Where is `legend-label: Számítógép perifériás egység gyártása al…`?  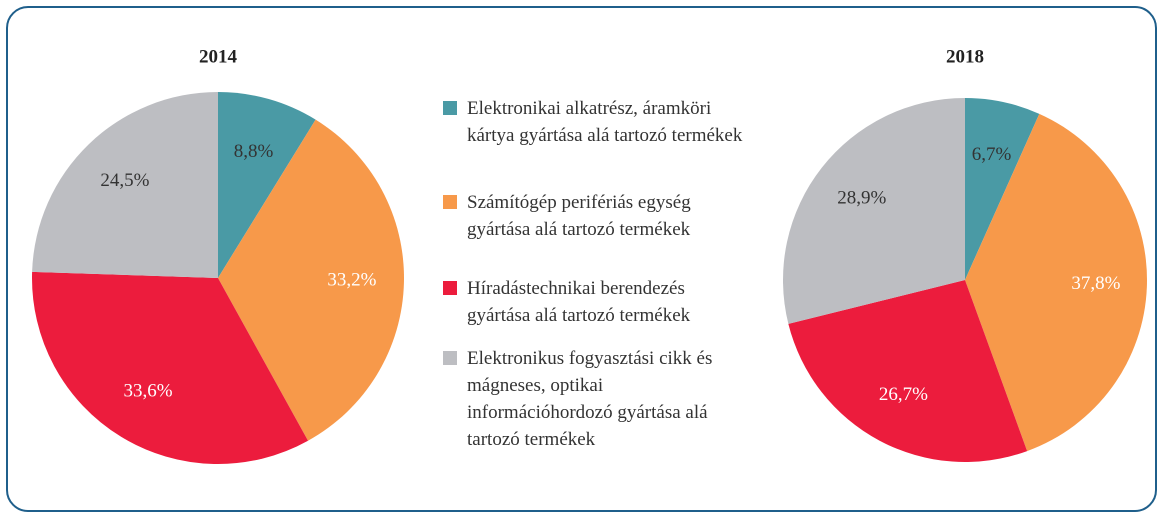 legend-label: Számítógép perifériás egység gyártása al… is located at coordinates (579, 216).